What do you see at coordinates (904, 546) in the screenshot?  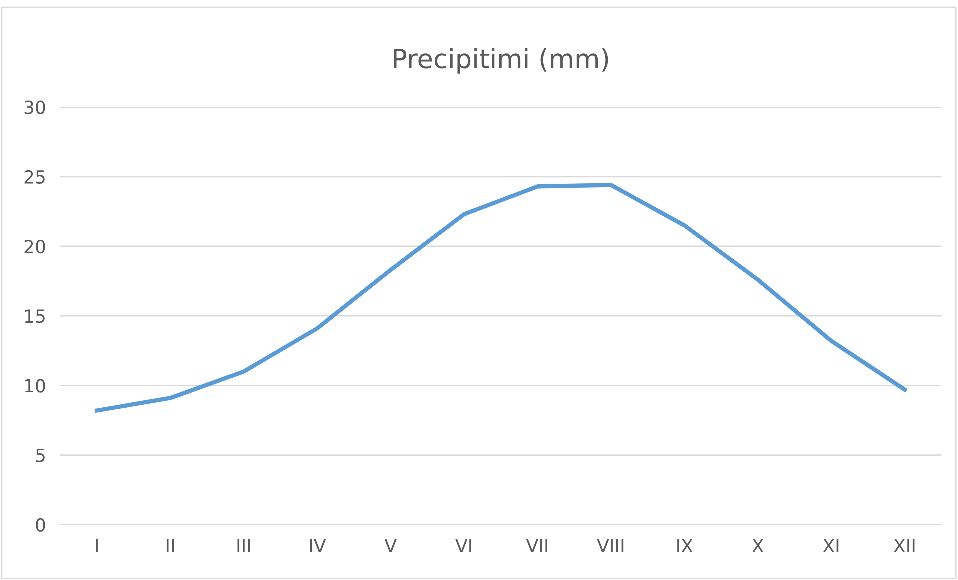 I see `x-tick-label: XII` at bounding box center [904, 546].